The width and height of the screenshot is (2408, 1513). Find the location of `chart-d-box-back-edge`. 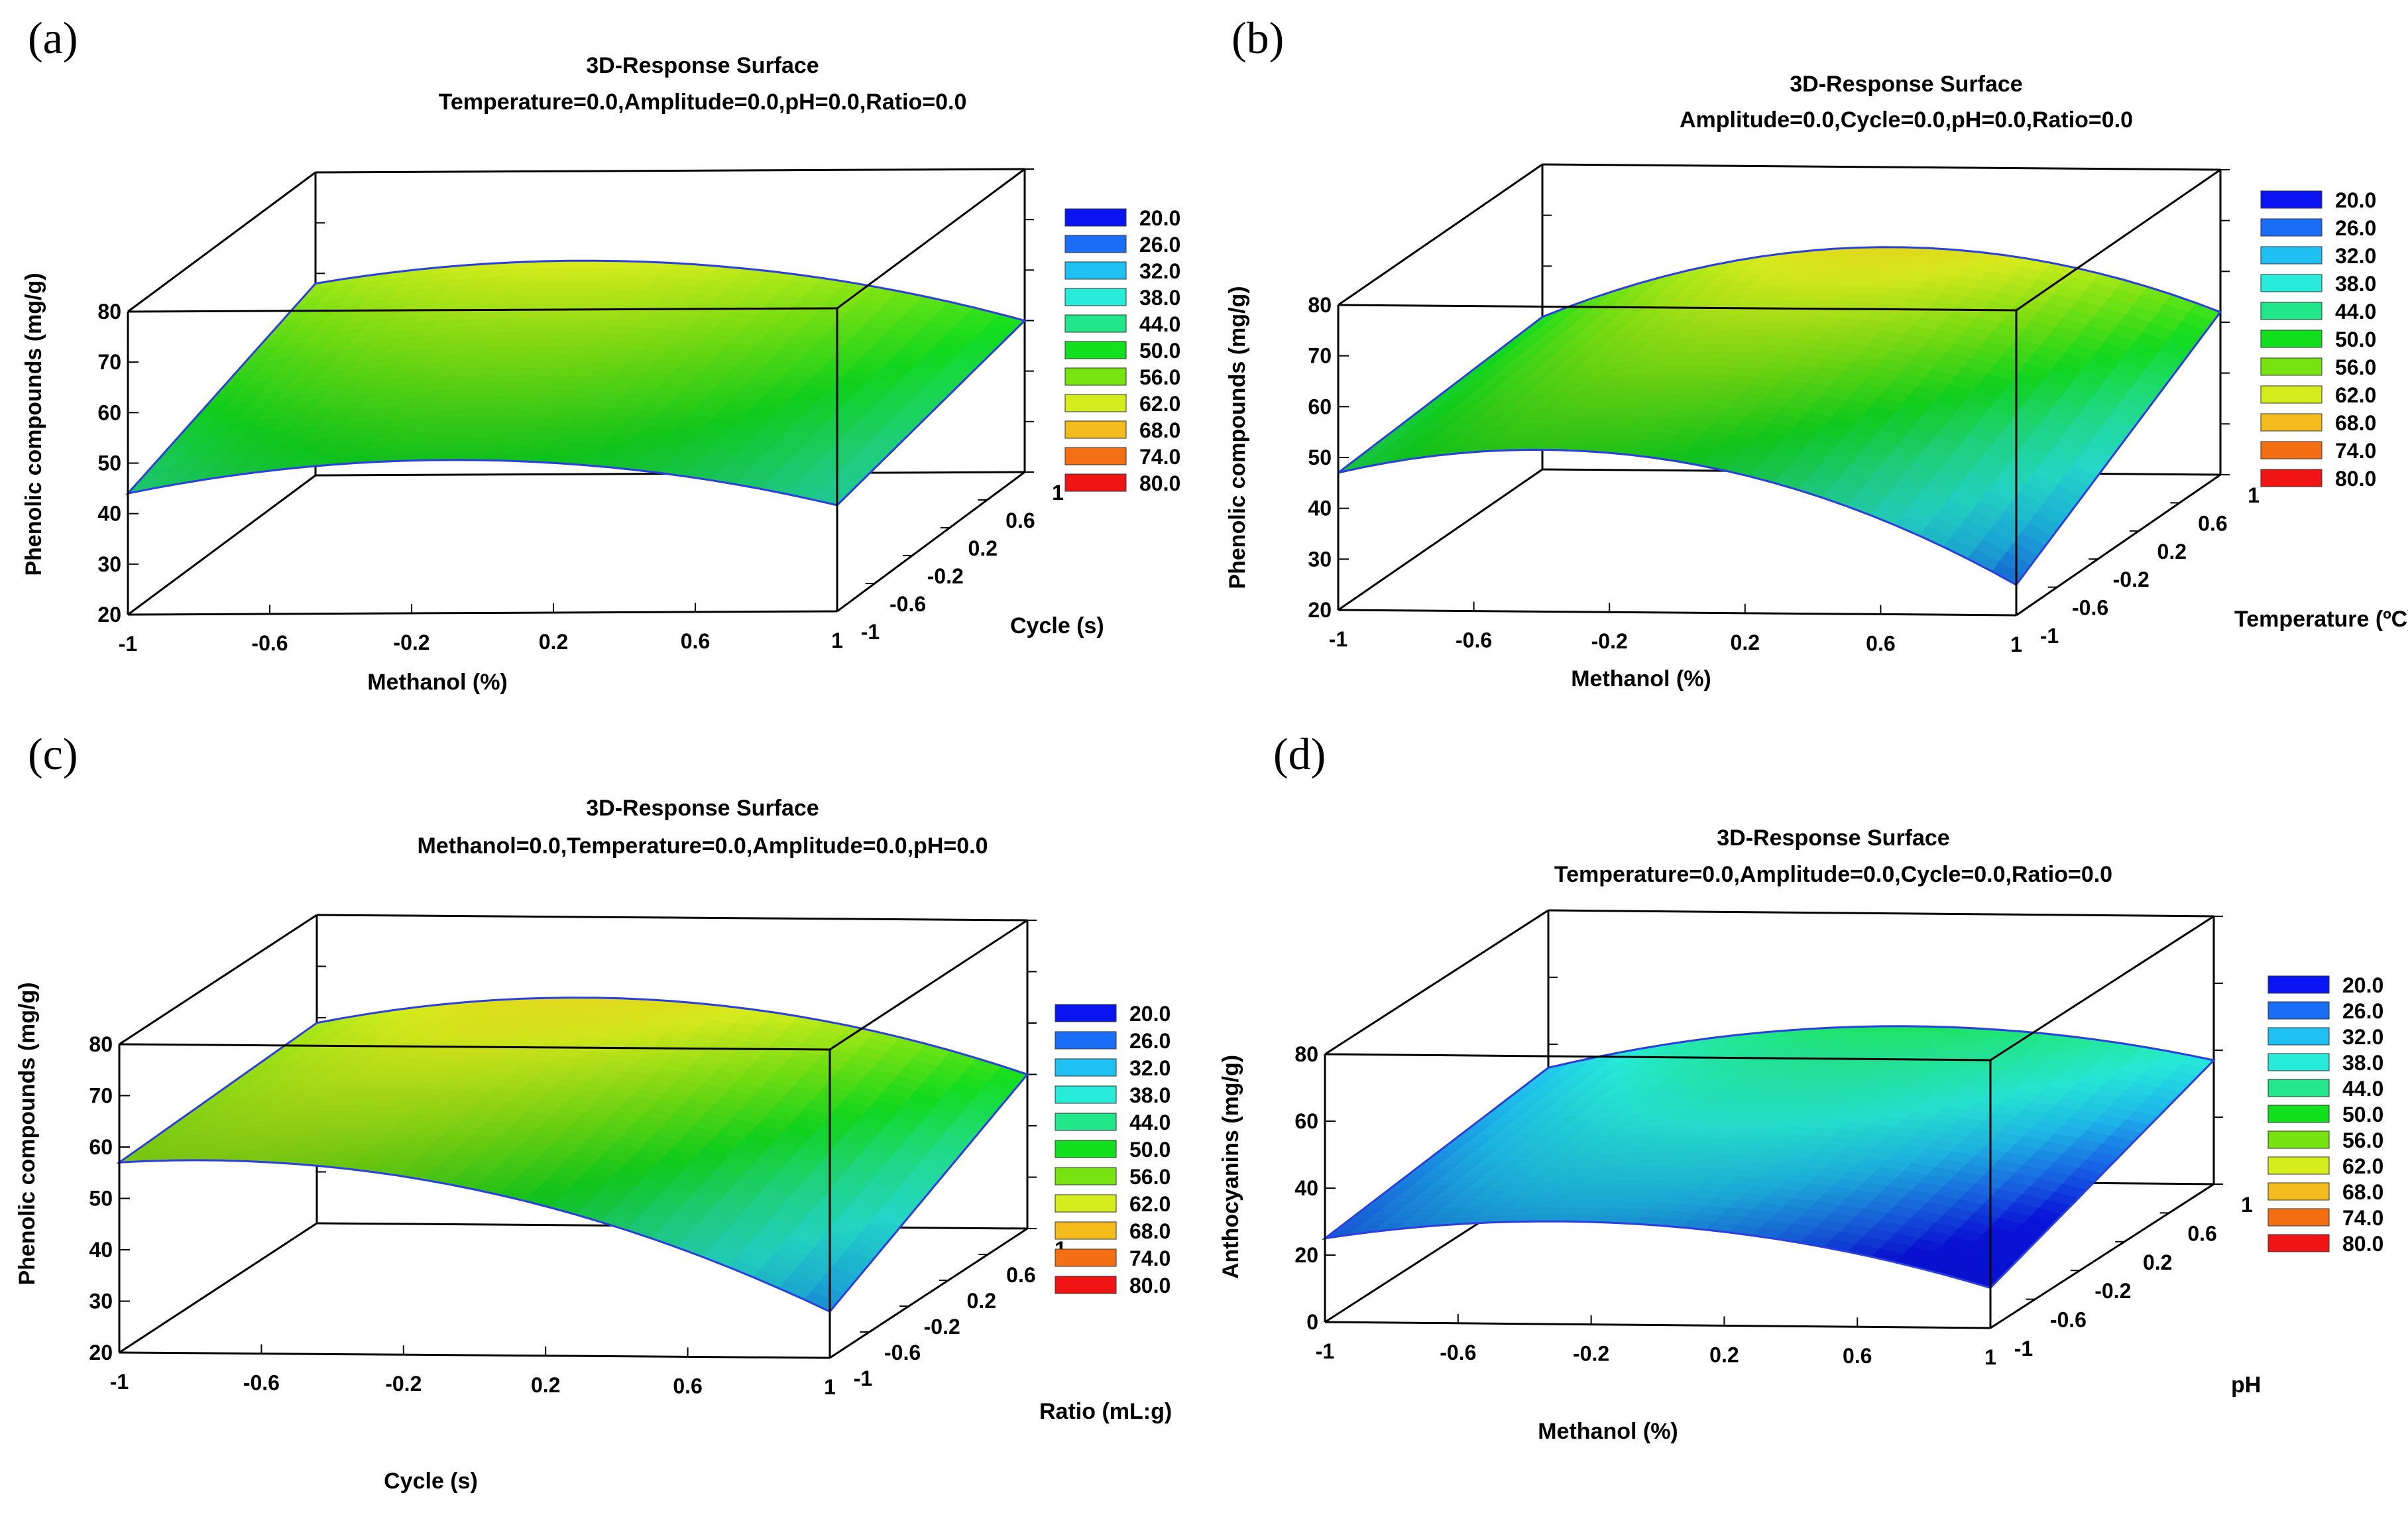

chart-d-box-back-edge is located at coordinates (1881, 914).